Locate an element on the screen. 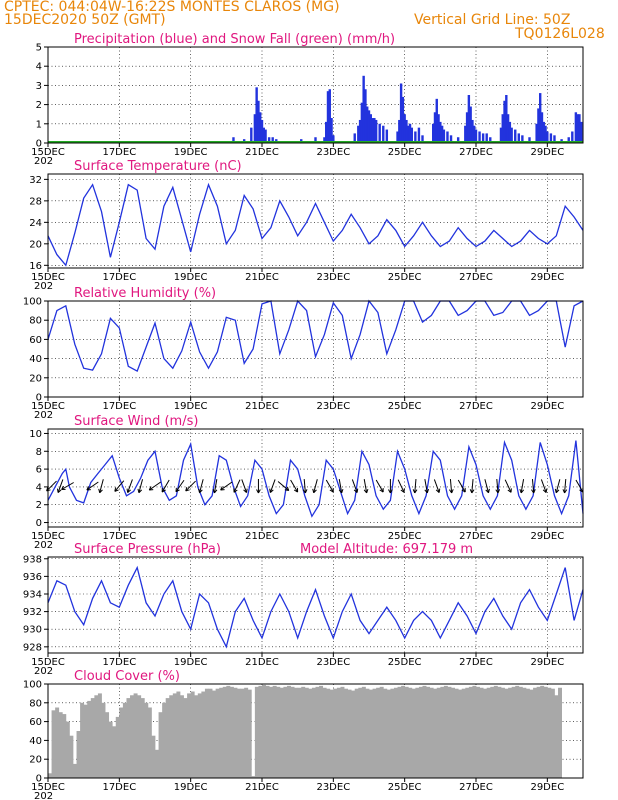 Image resolution: width=618 pixels, height=800 pixels. x-tick-label: 21DEC is located at coordinates (262, 662).